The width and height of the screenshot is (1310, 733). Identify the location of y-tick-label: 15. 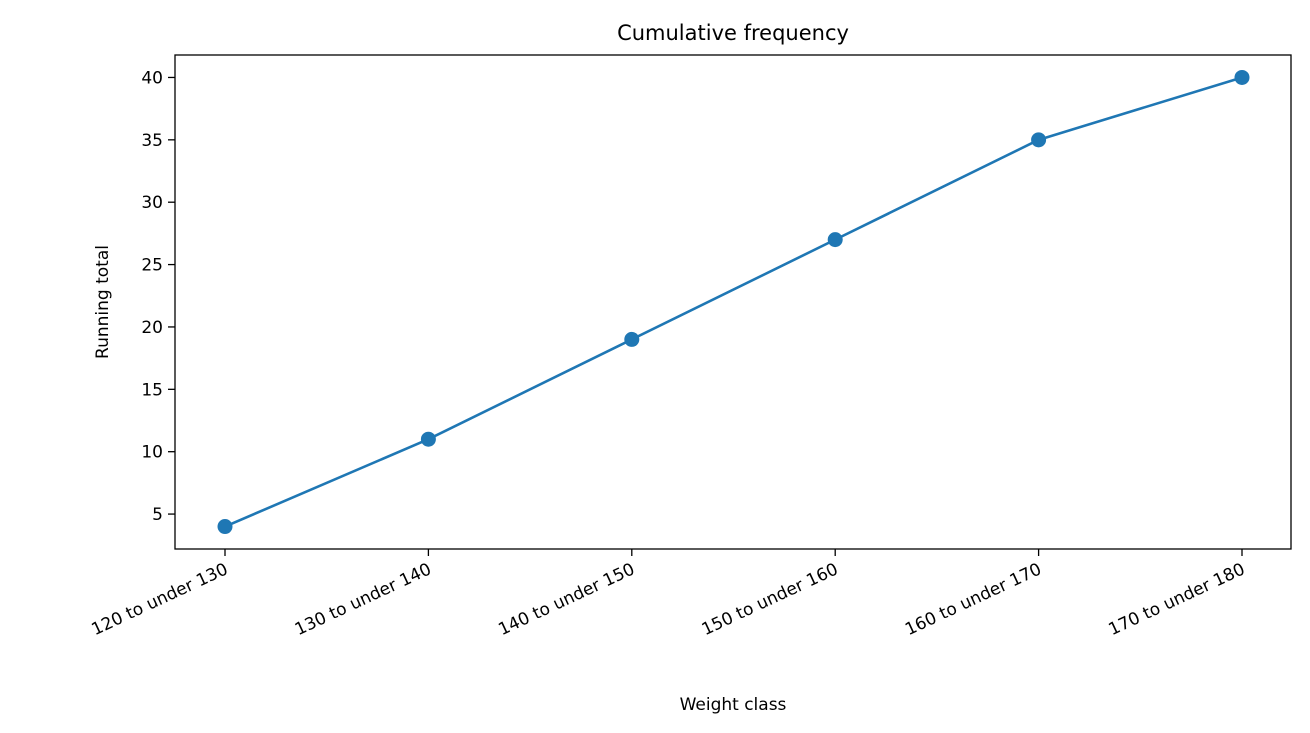
(152, 390).